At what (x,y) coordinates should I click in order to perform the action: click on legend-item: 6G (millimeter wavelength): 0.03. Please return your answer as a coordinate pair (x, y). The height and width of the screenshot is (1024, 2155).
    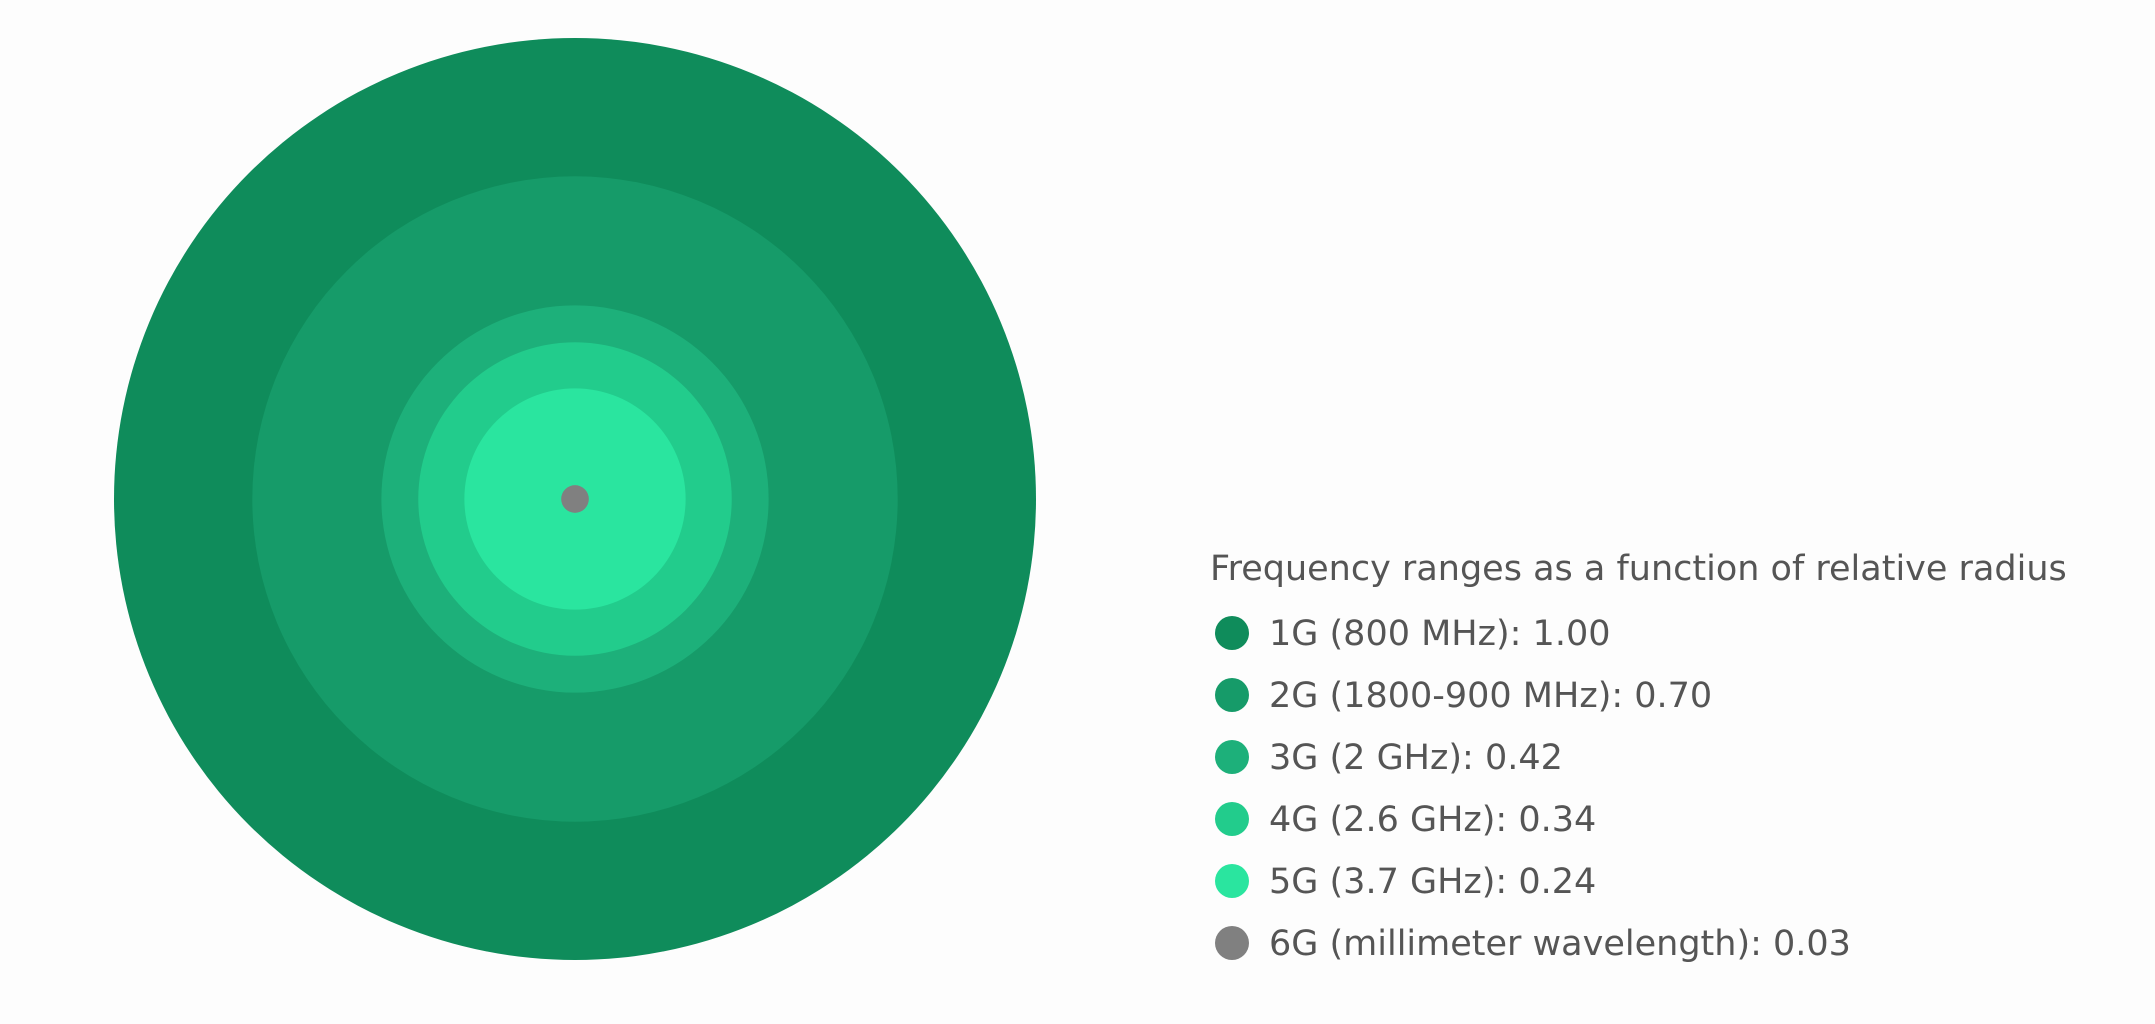
    Looking at the image, I should click on (1533, 944).